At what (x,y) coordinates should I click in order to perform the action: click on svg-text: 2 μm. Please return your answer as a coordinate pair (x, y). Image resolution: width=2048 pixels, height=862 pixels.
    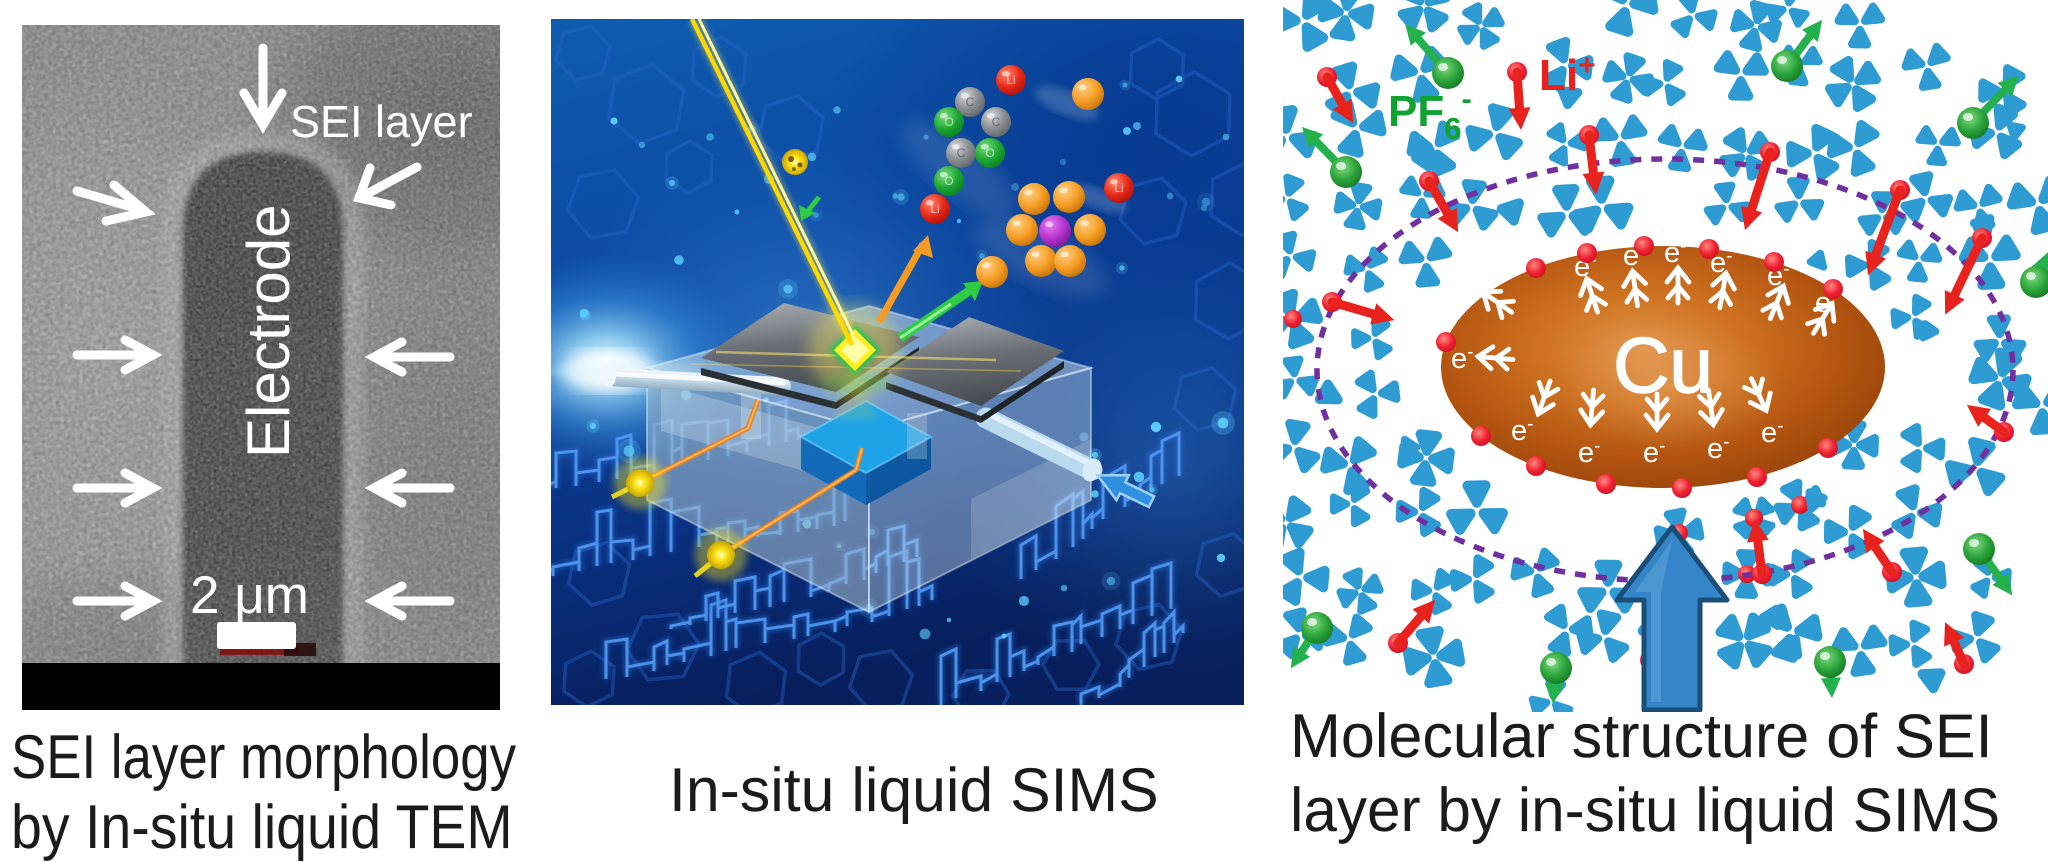
    Looking at the image, I should click on (249, 595).